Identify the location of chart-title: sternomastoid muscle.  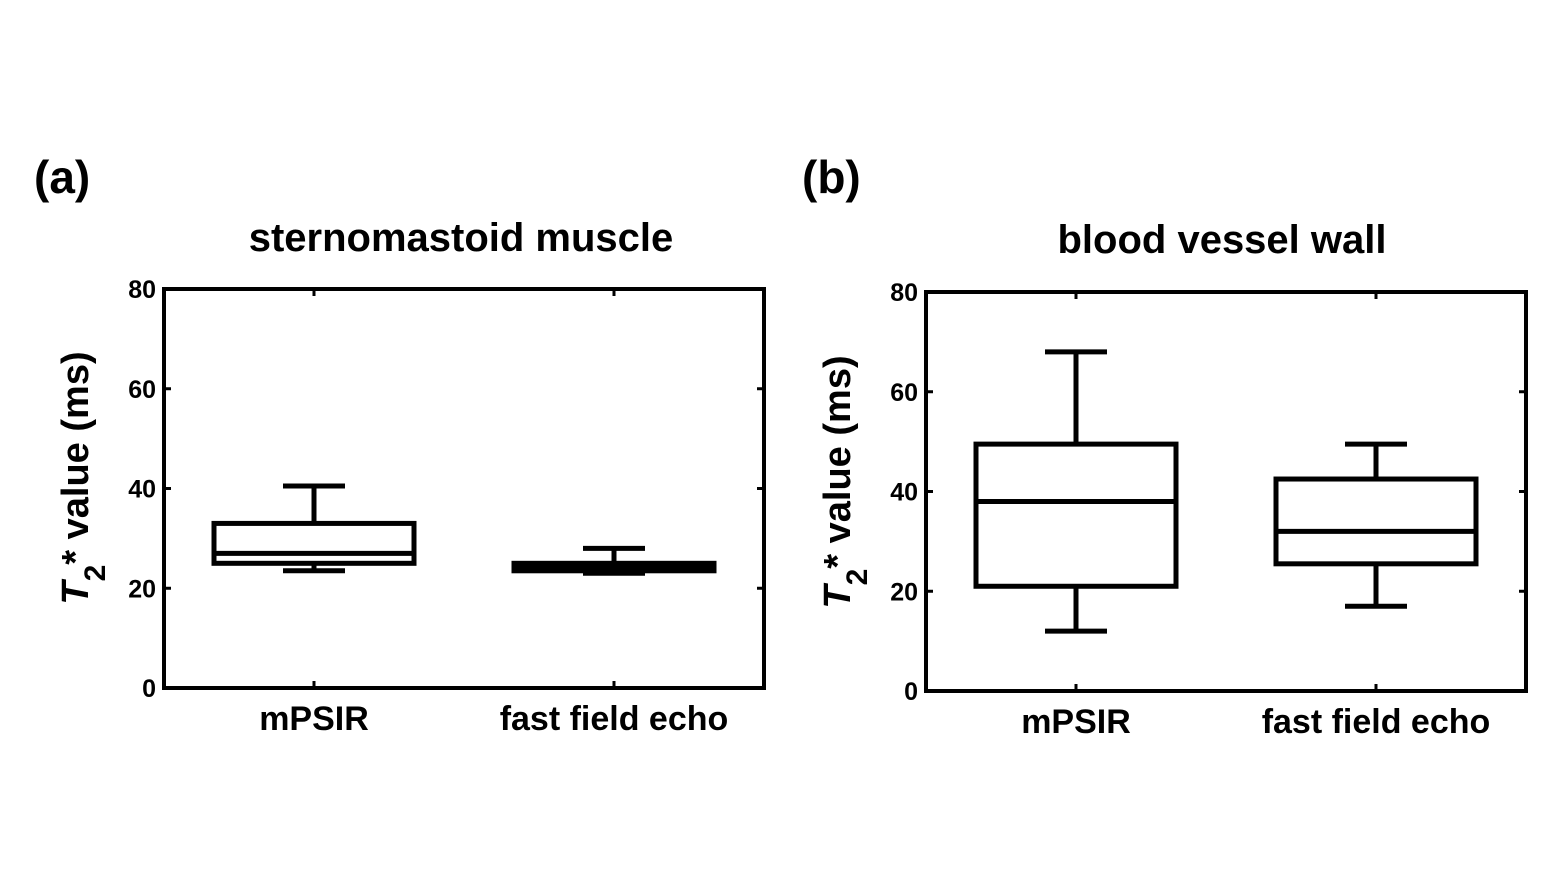
(461, 238).